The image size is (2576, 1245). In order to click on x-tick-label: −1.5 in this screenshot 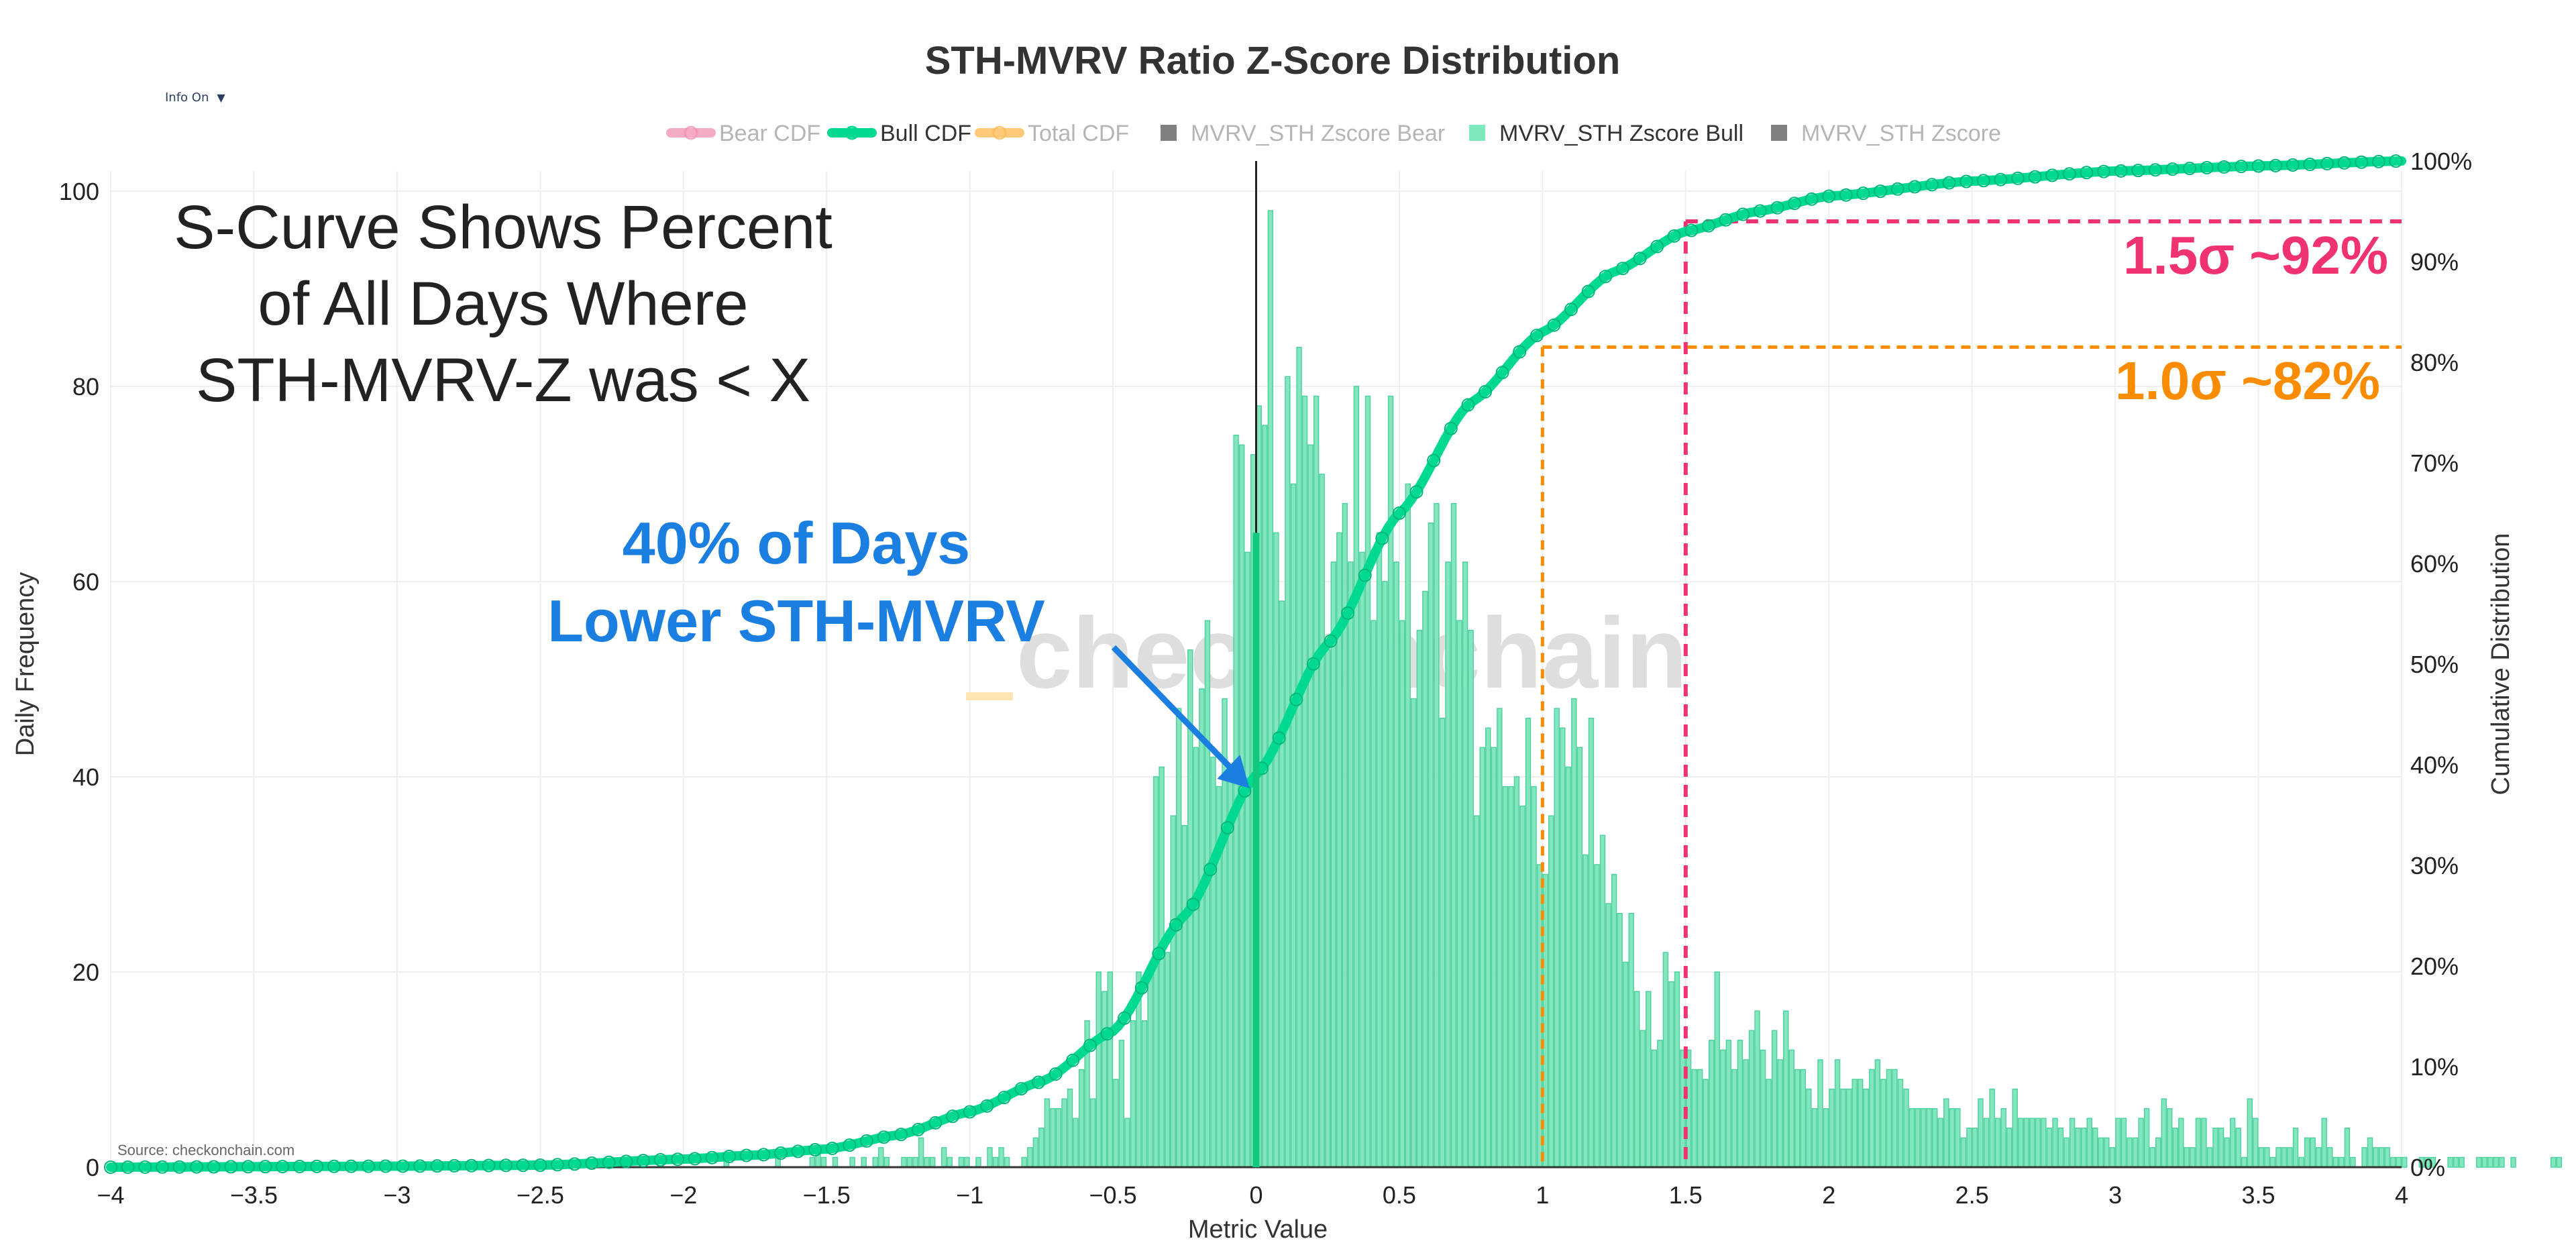, I will do `click(827, 1195)`.